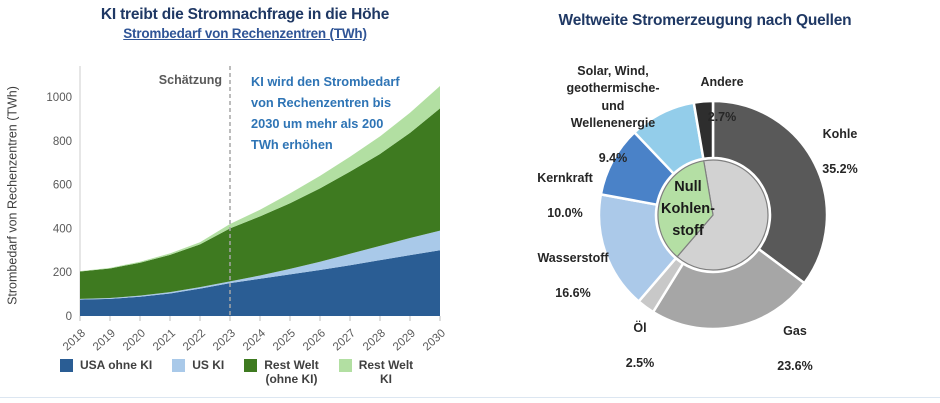 This screenshot has height=403, width=940. I want to click on x-tick-label: 2026, so click(314, 340).